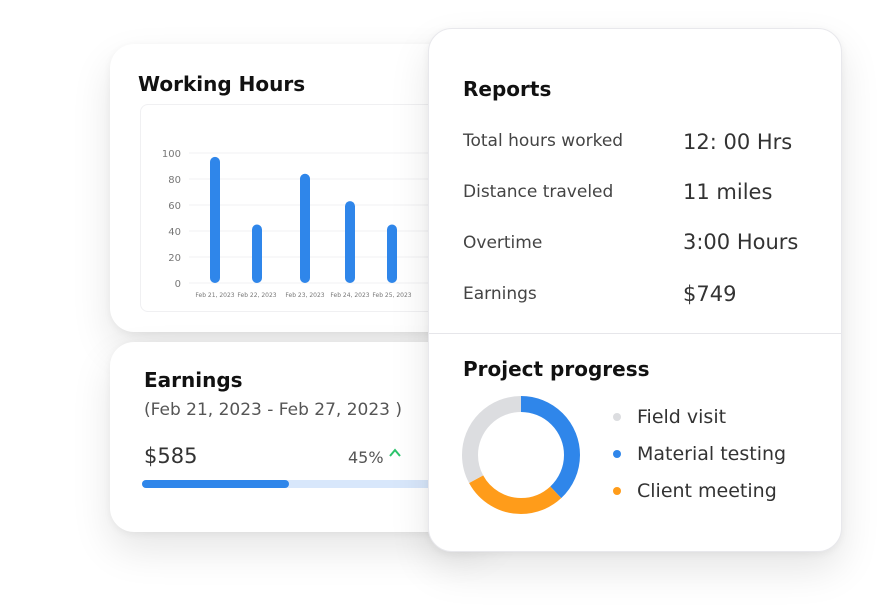 The width and height of the screenshot is (888, 605). What do you see at coordinates (256, 295) in the screenshot?
I see `x-tick-label: Feb 22, 2023` at bounding box center [256, 295].